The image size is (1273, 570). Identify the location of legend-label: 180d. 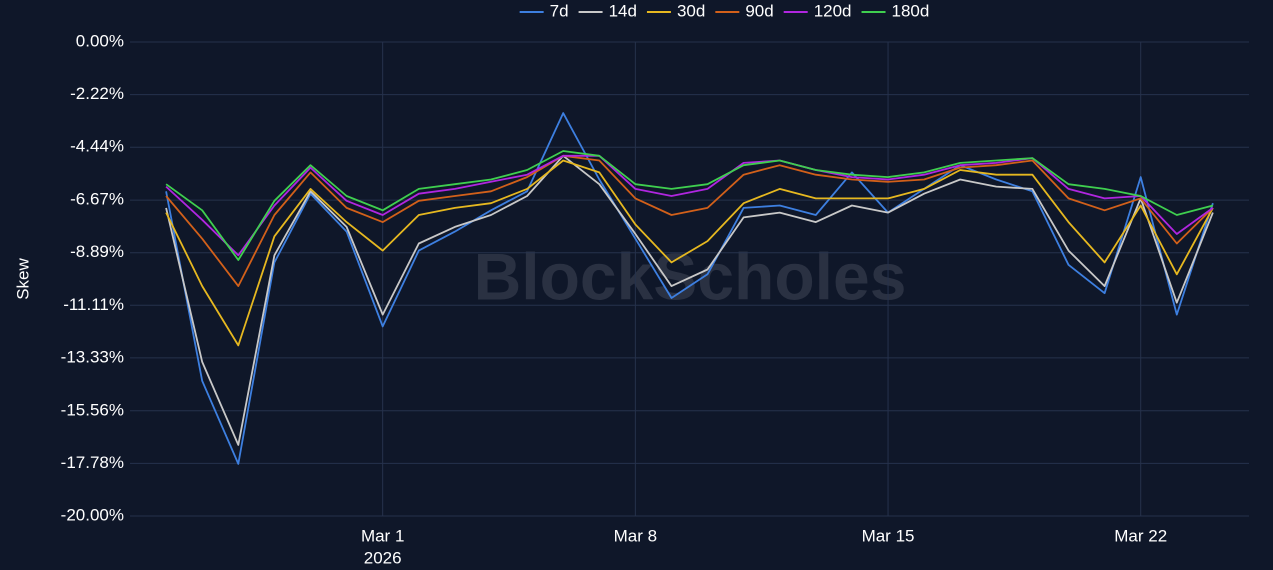
(911, 10).